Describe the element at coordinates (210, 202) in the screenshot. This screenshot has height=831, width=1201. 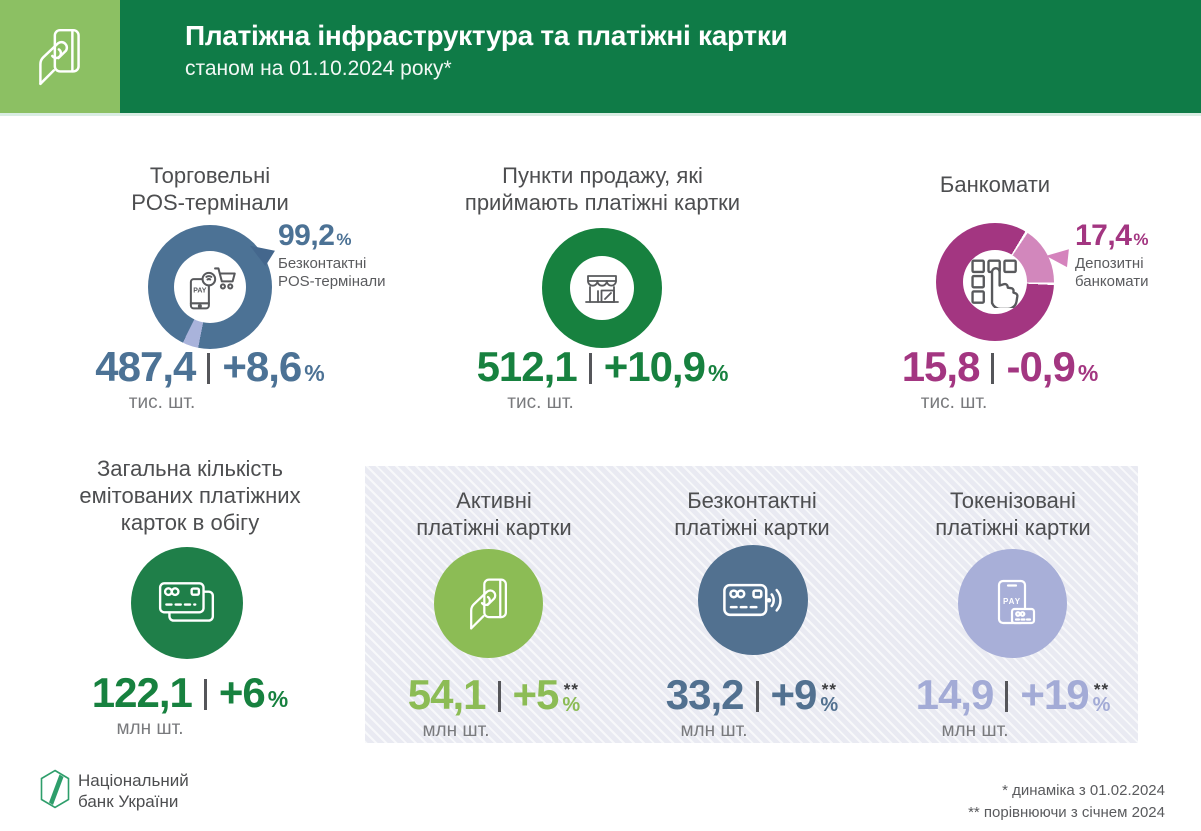
I see `title-line: POS-термінали` at that location.